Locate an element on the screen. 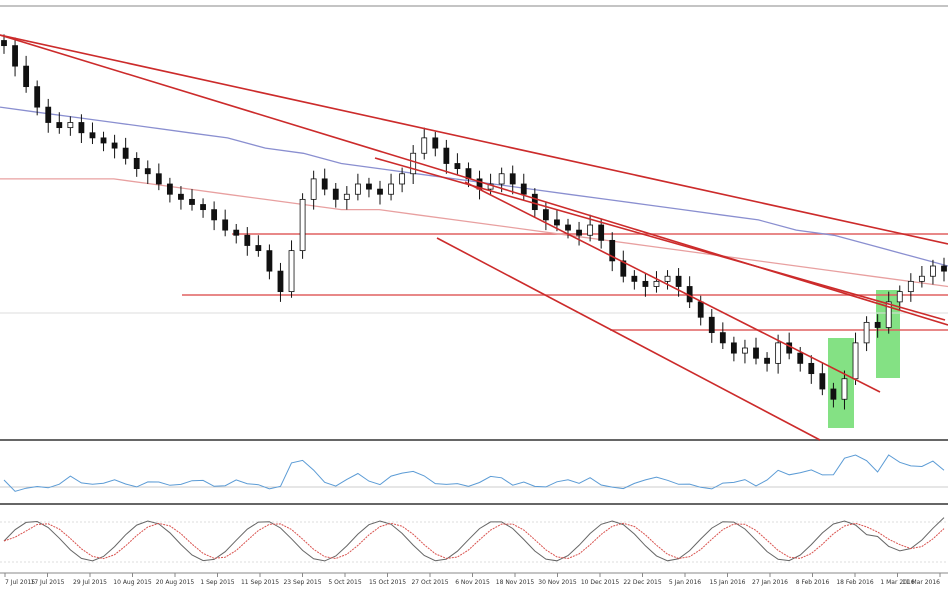  x-tick-label: 17 Jul 2015 is located at coordinates (48, 582).